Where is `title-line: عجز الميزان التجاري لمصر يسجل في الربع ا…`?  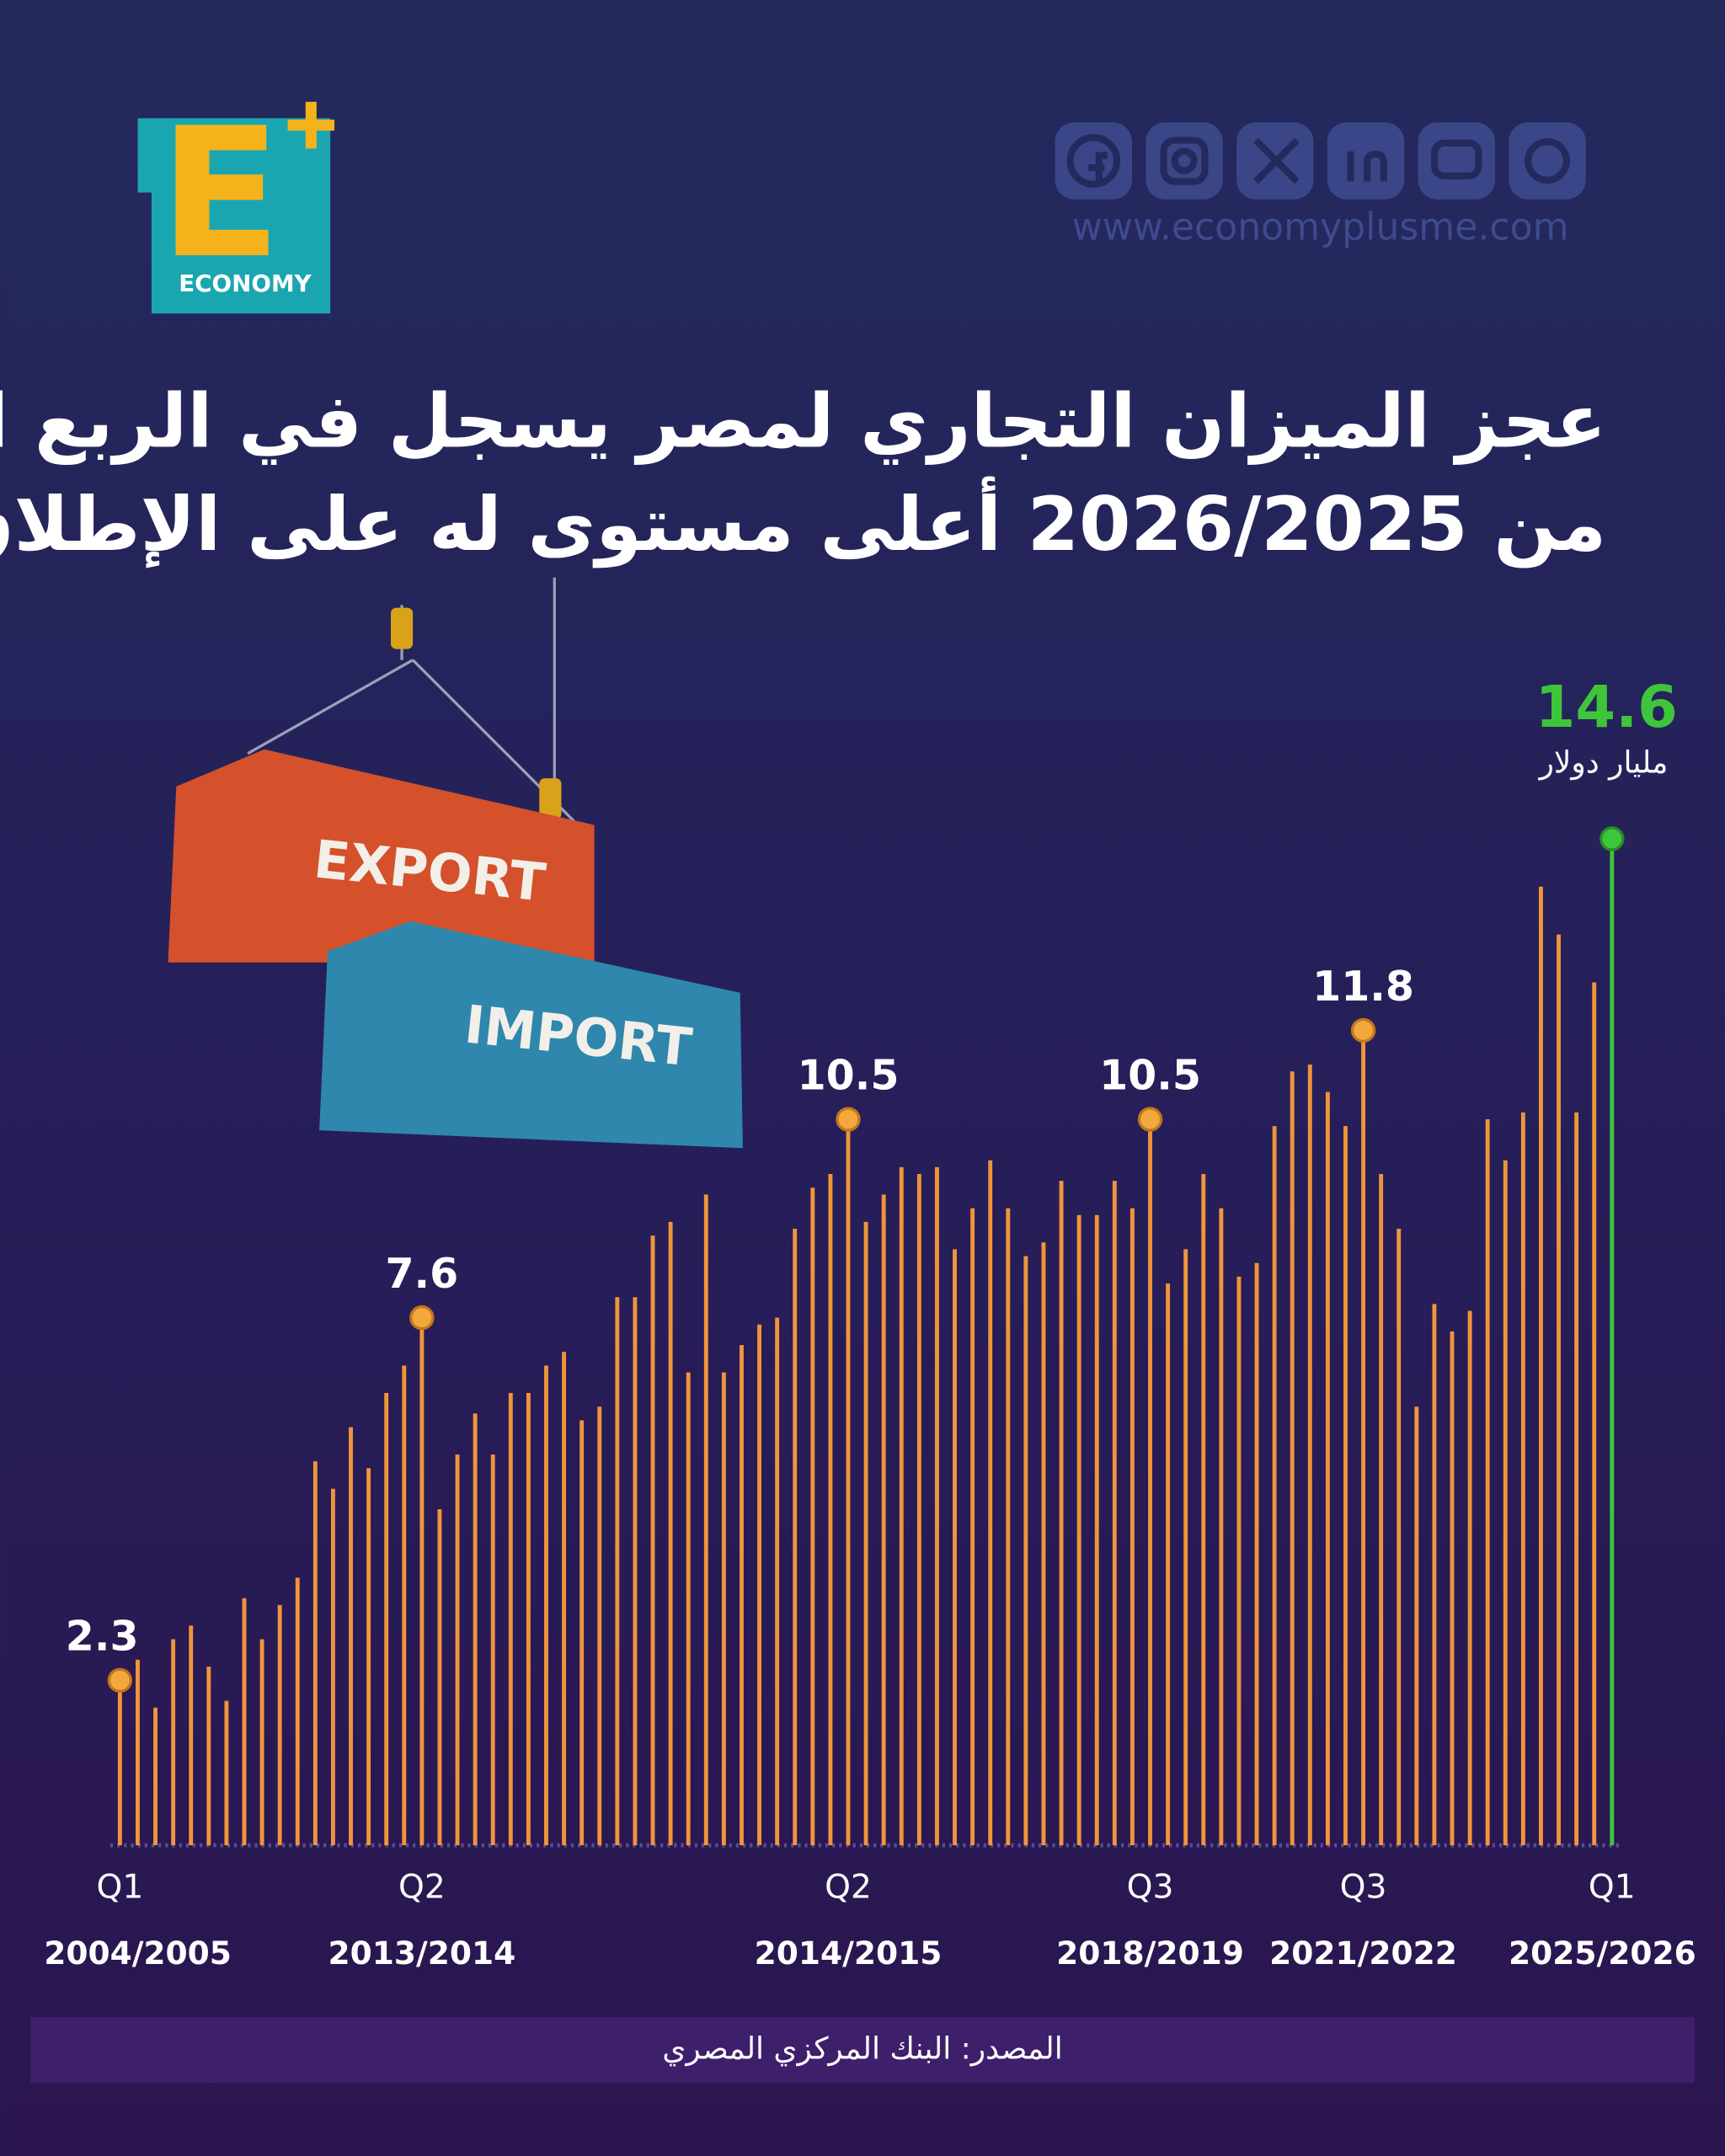
title-line: عجز الميزان التجاري لمصر يسجل في الربع ا… is located at coordinates (803, 421).